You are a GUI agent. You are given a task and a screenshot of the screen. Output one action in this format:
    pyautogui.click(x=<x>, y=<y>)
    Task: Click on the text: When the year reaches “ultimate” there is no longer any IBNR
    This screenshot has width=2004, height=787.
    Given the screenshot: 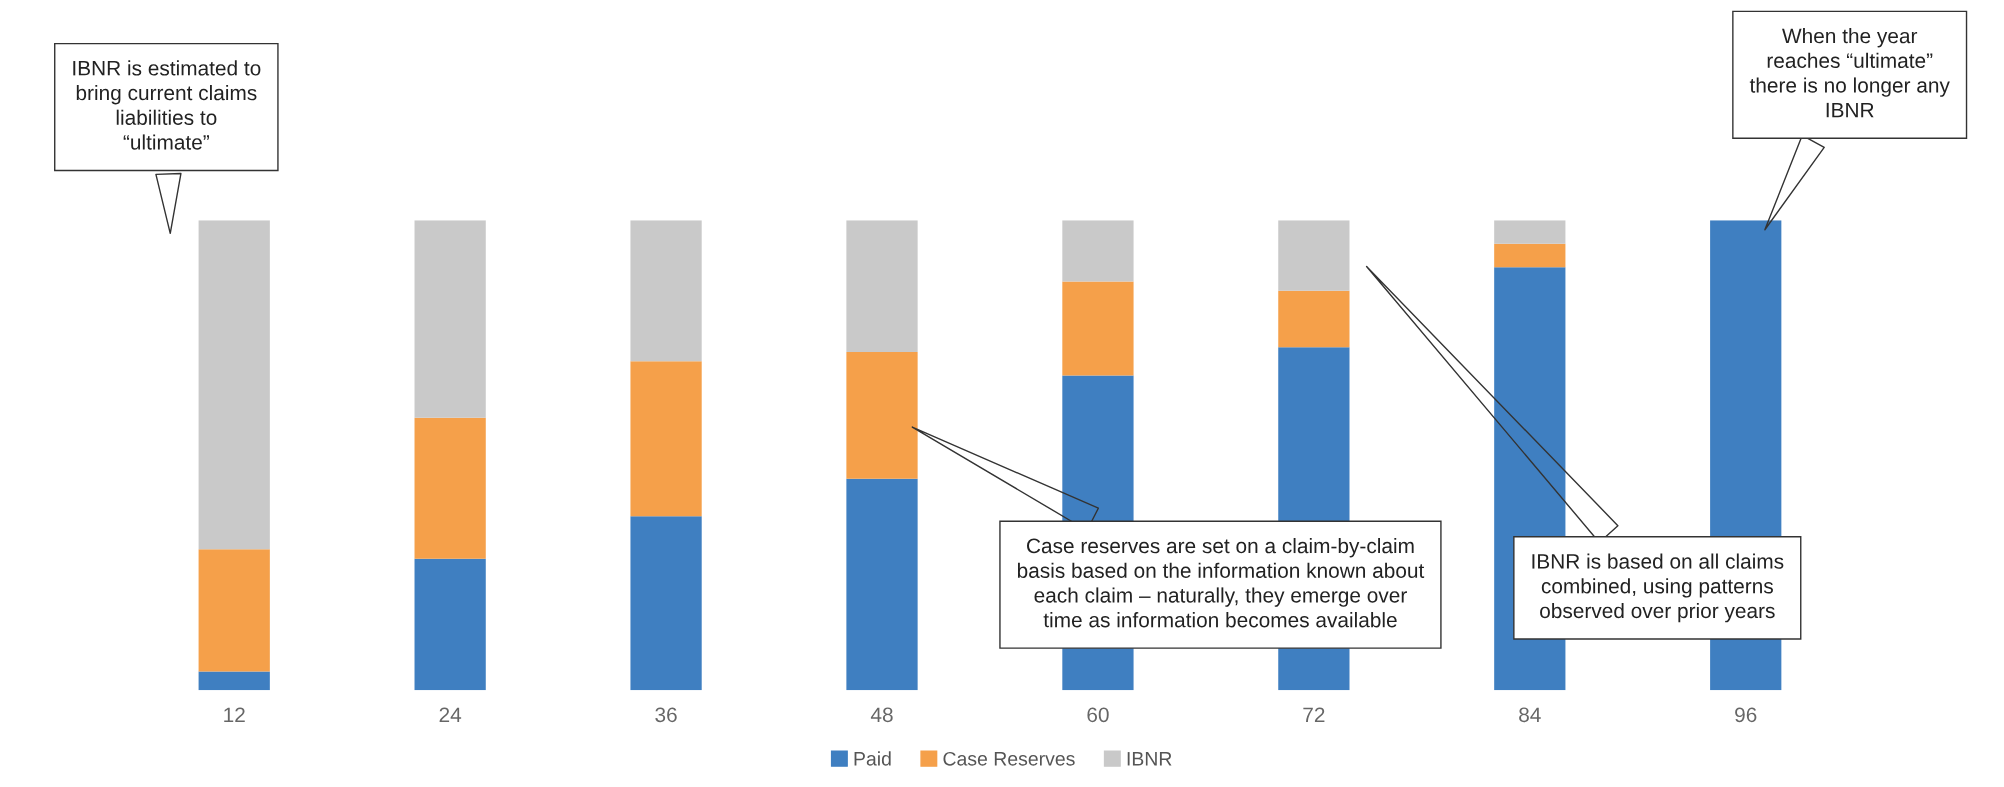 What is the action you would take?
    pyautogui.click(x=1849, y=73)
    